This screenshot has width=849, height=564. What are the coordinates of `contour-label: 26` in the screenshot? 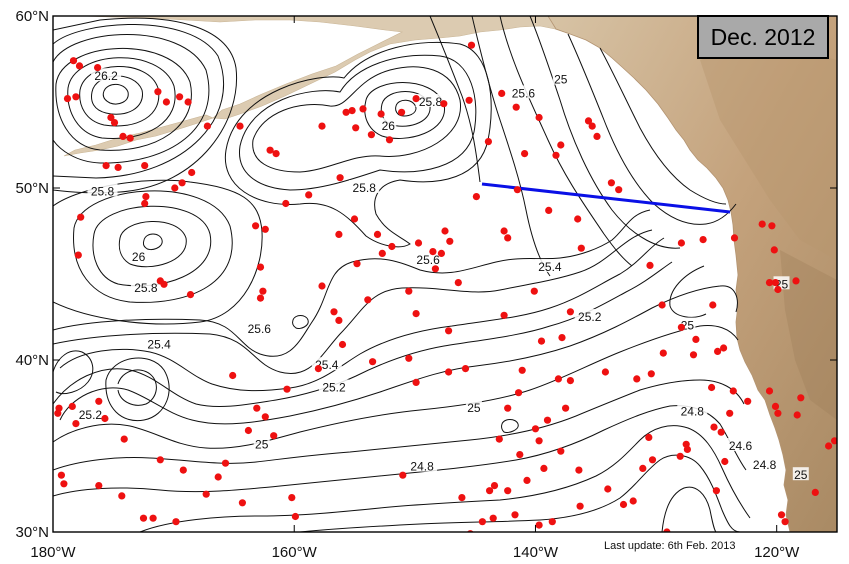 It's located at (389, 126).